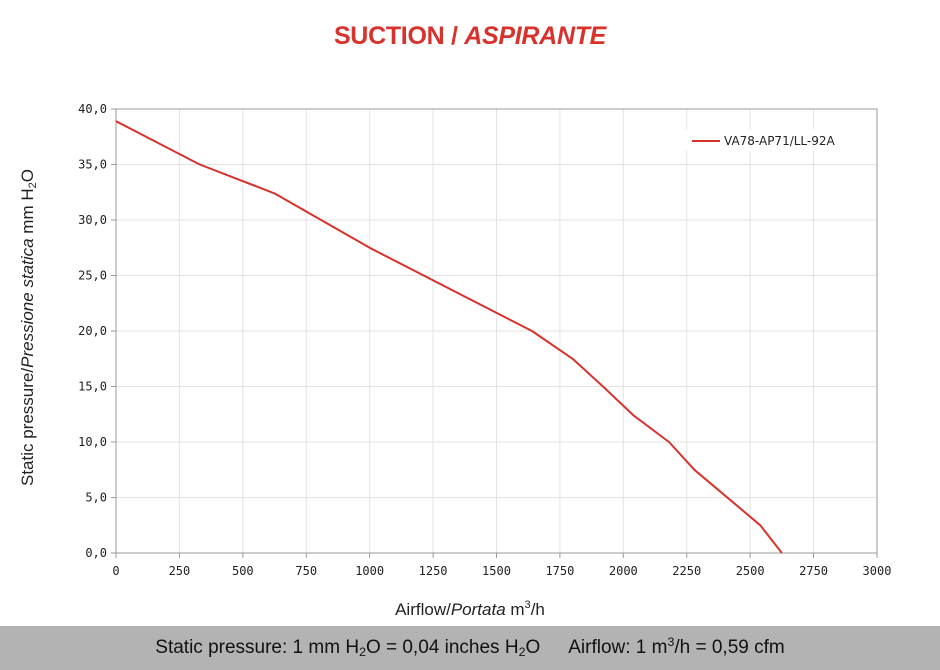  Describe the element at coordinates (115, 571) in the screenshot. I see `x-tick-label: 0` at that location.